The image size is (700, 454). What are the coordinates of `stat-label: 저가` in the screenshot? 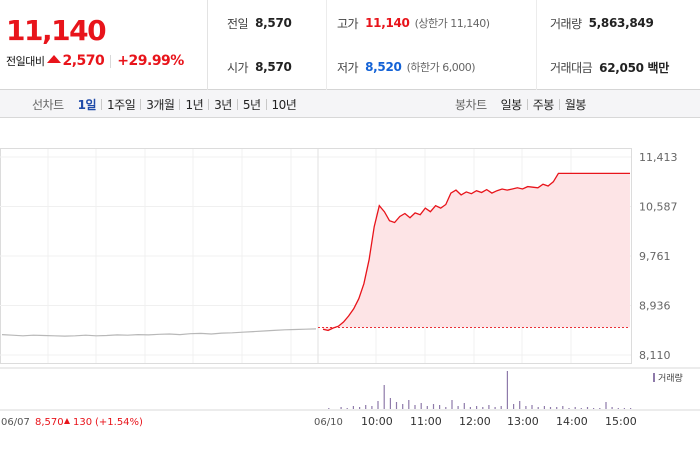 It's located at (348, 67).